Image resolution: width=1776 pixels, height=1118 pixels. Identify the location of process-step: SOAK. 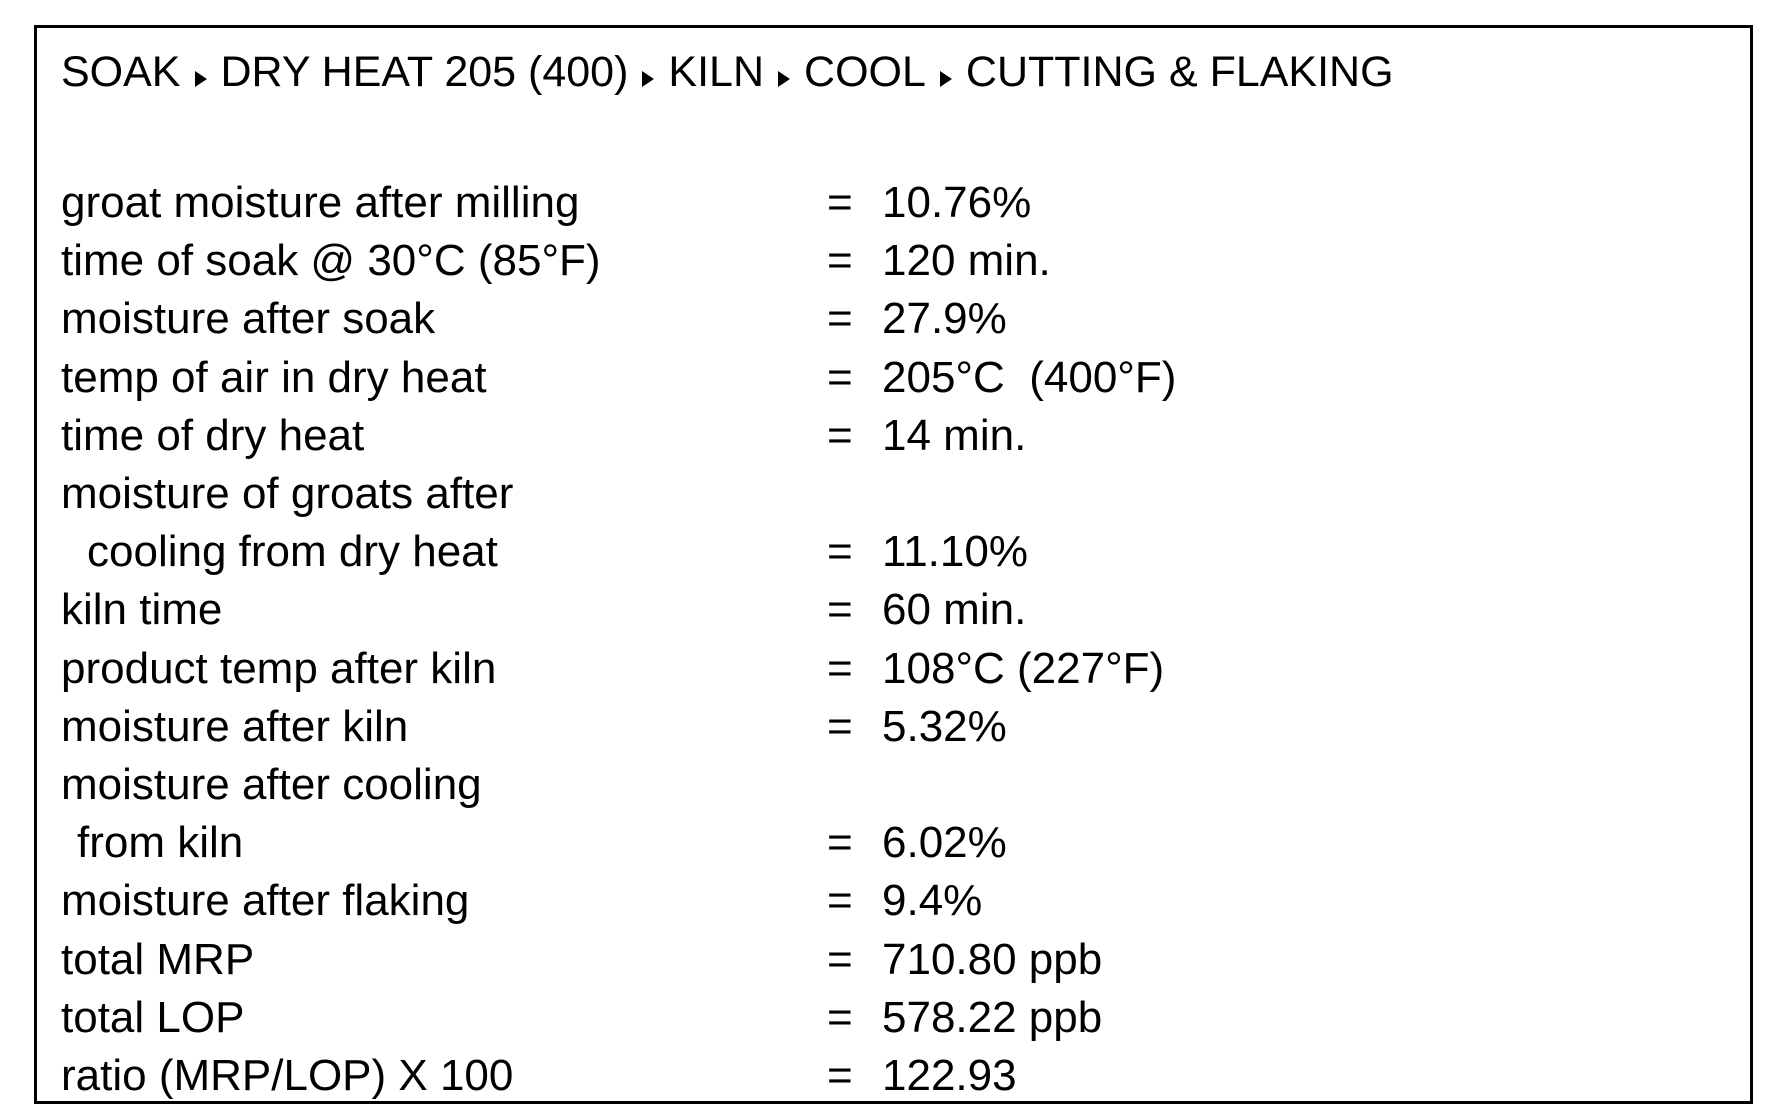
(121, 72).